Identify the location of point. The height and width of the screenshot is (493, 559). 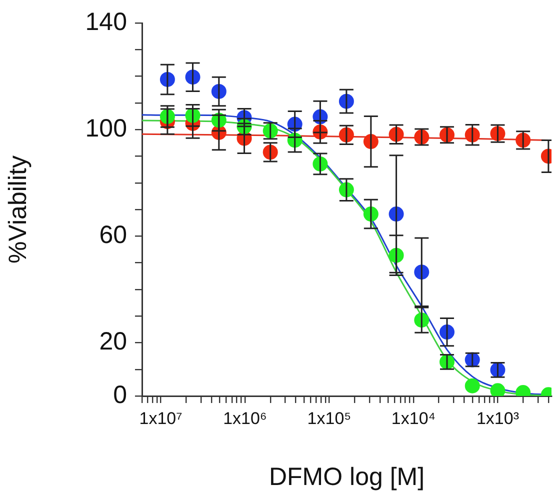
(472, 386).